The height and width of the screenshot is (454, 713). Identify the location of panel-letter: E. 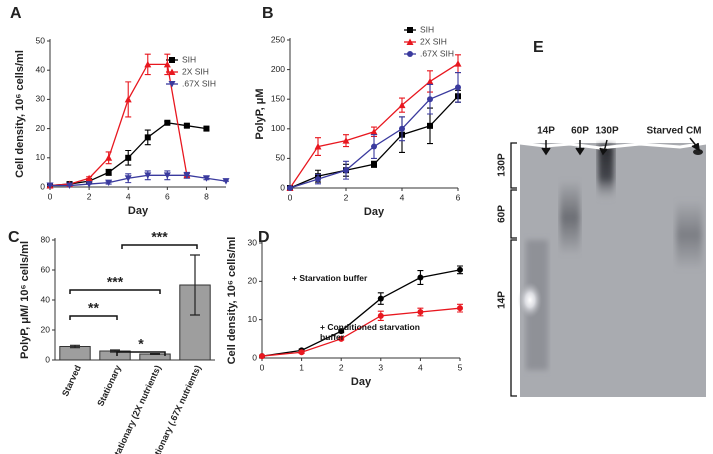
(538, 47).